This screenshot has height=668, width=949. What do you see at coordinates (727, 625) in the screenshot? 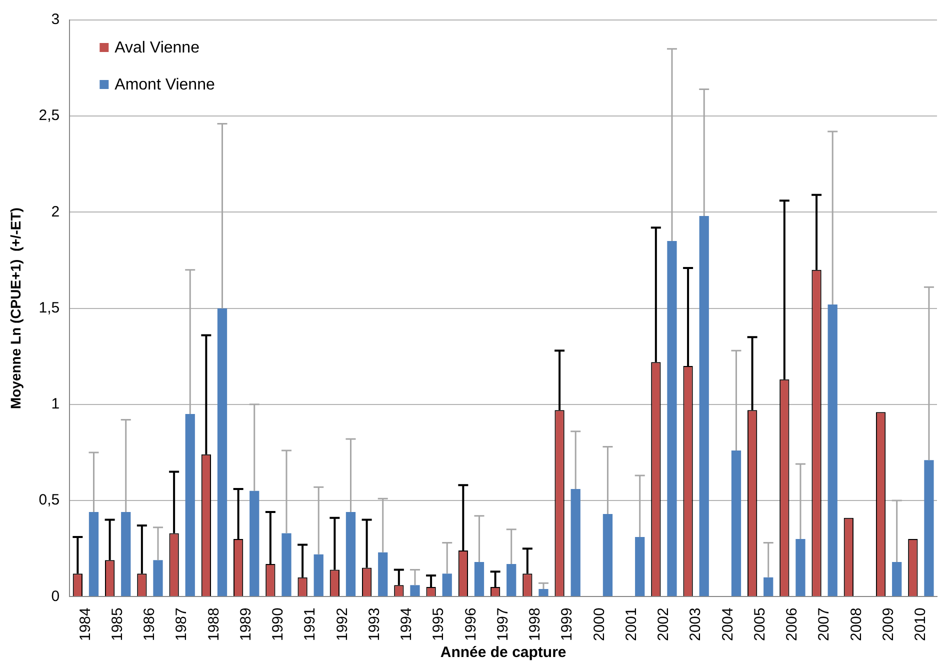
I see `x-tick-label: 2004` at bounding box center [727, 625].